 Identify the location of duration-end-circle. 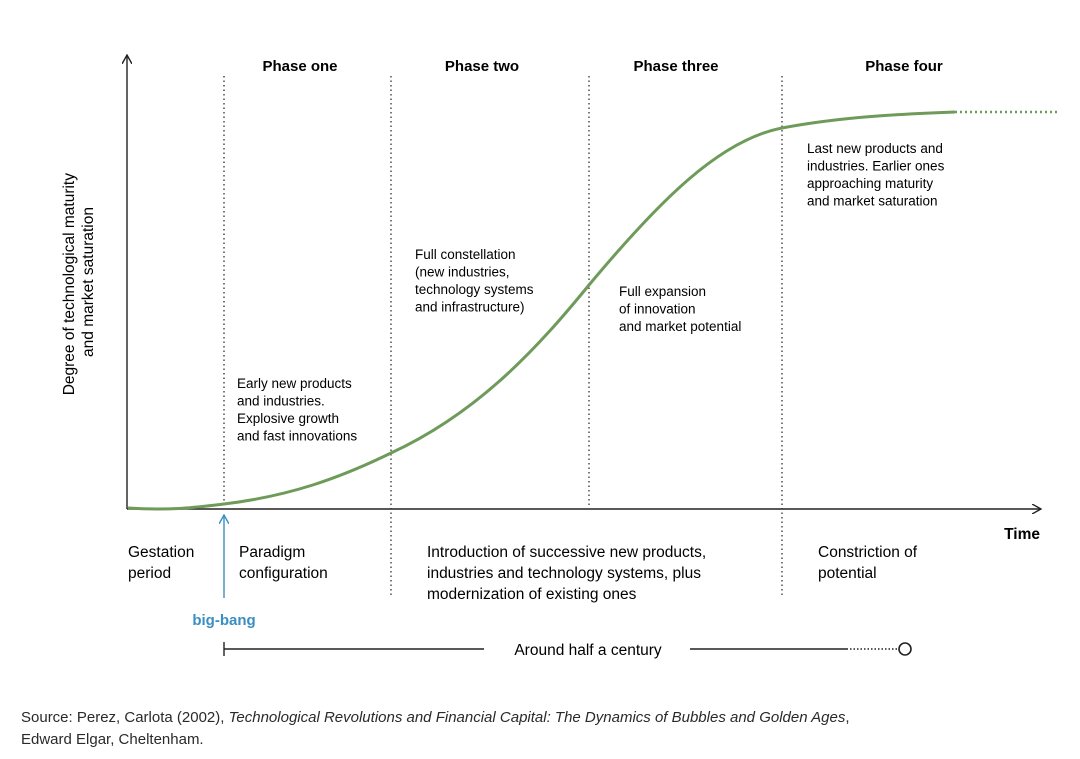
(905, 649).